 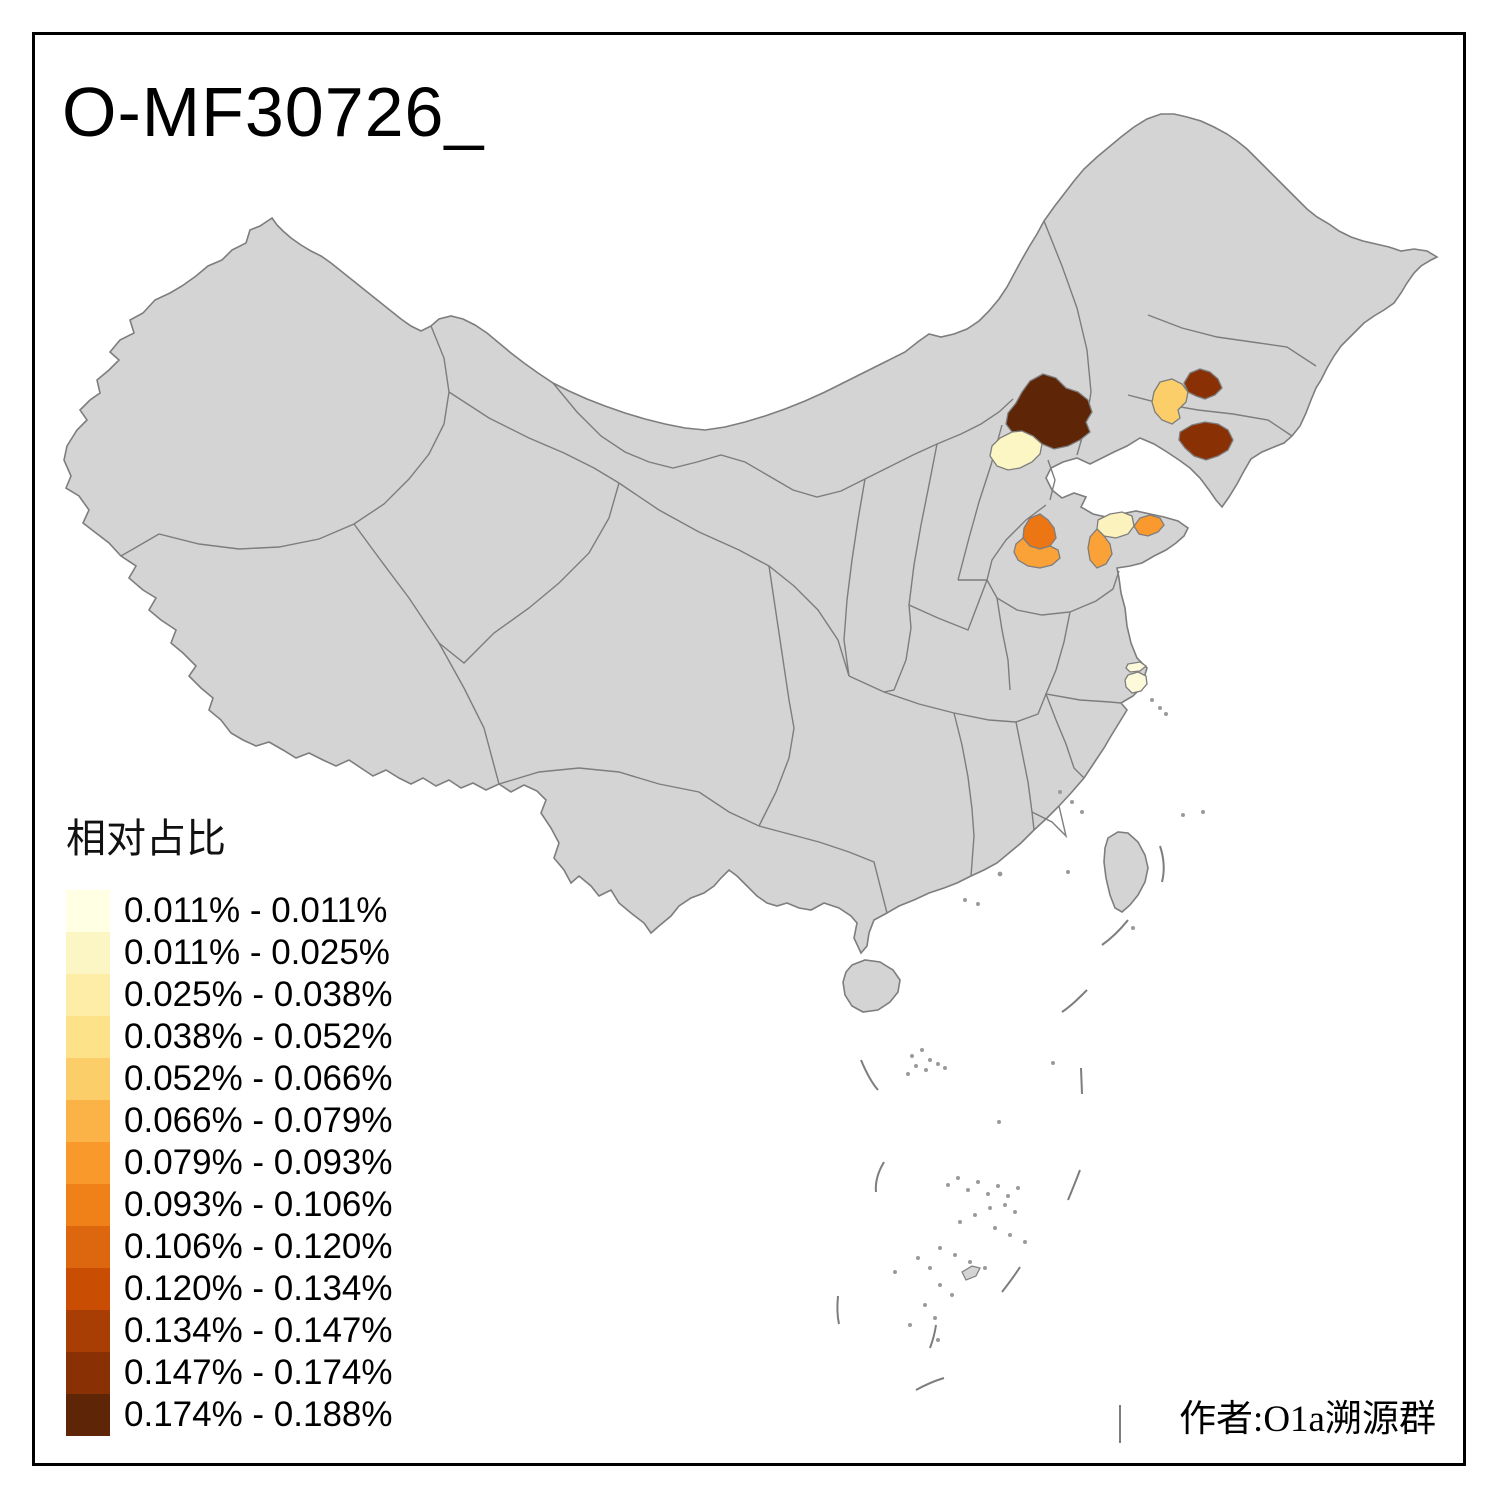 I want to click on spratly-main-island, so click(x=971, y=1273).